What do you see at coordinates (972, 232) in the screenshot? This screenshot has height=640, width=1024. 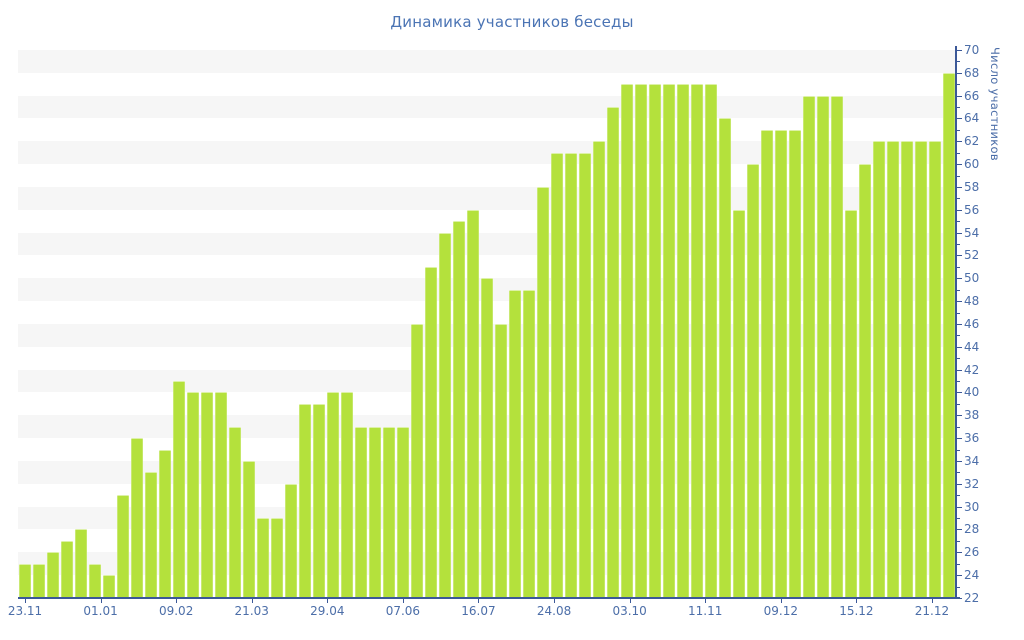 I see `y-tick-label: 54` at bounding box center [972, 232].